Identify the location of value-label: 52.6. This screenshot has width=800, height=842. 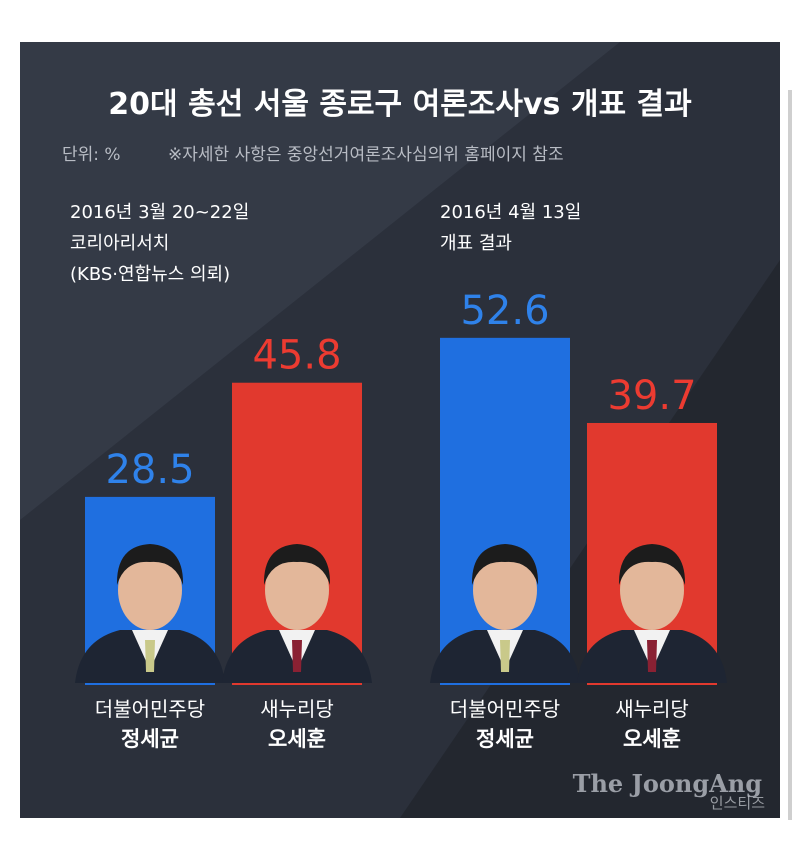
(504, 311).